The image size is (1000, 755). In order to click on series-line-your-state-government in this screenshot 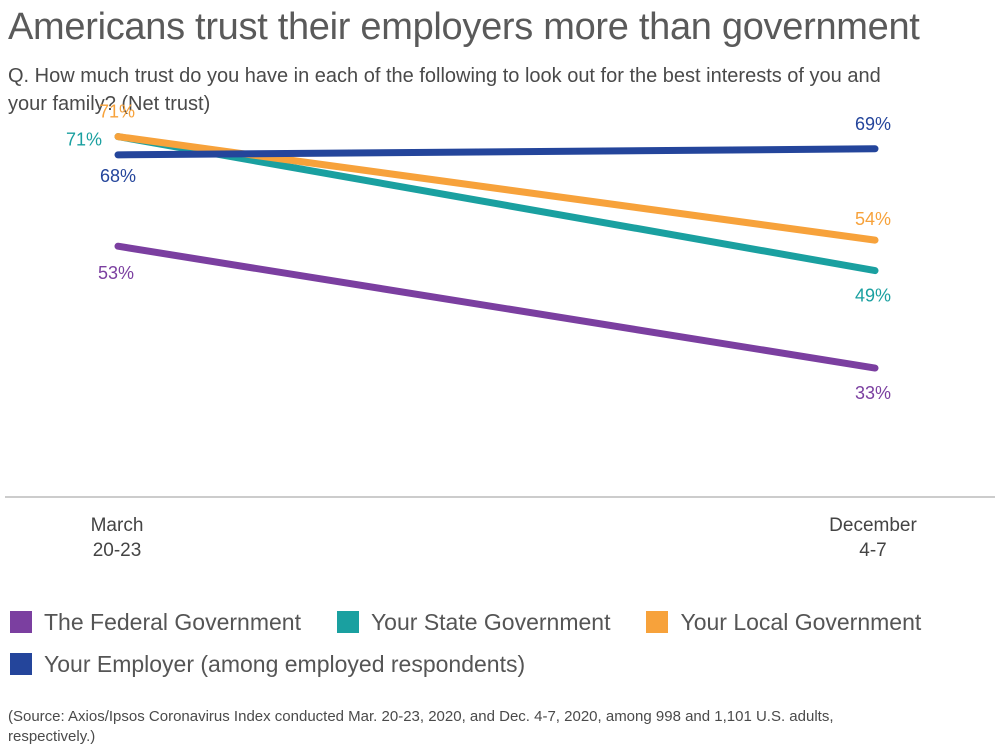, I will do `click(496, 204)`.